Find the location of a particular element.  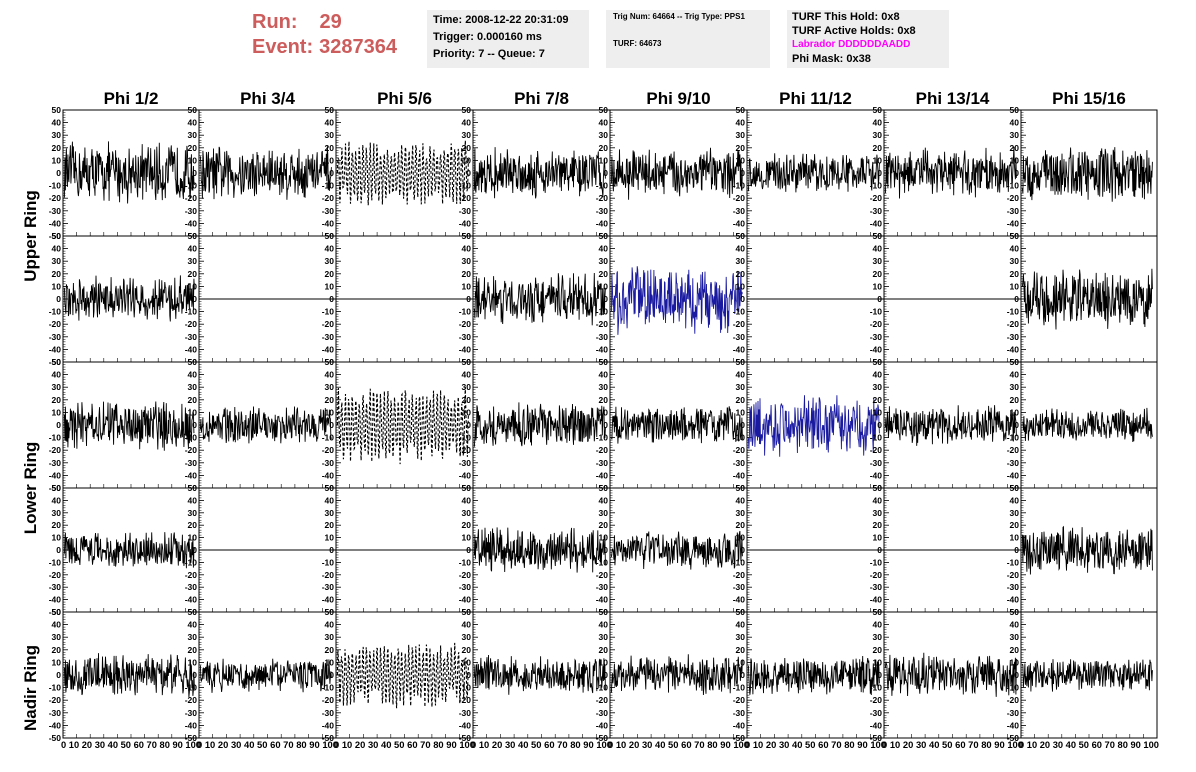

run-label: Run: is located at coordinates (275, 22).